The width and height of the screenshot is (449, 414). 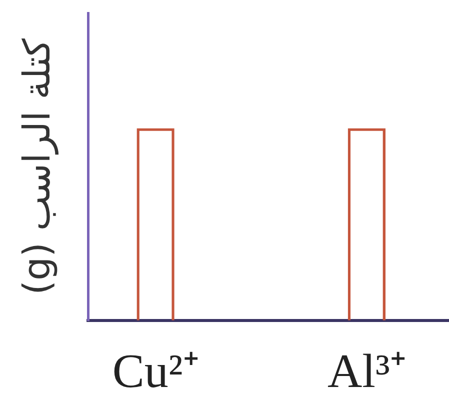 What do you see at coordinates (155, 371) in the screenshot?
I see `x-tick-label: Cu²⁺` at bounding box center [155, 371].